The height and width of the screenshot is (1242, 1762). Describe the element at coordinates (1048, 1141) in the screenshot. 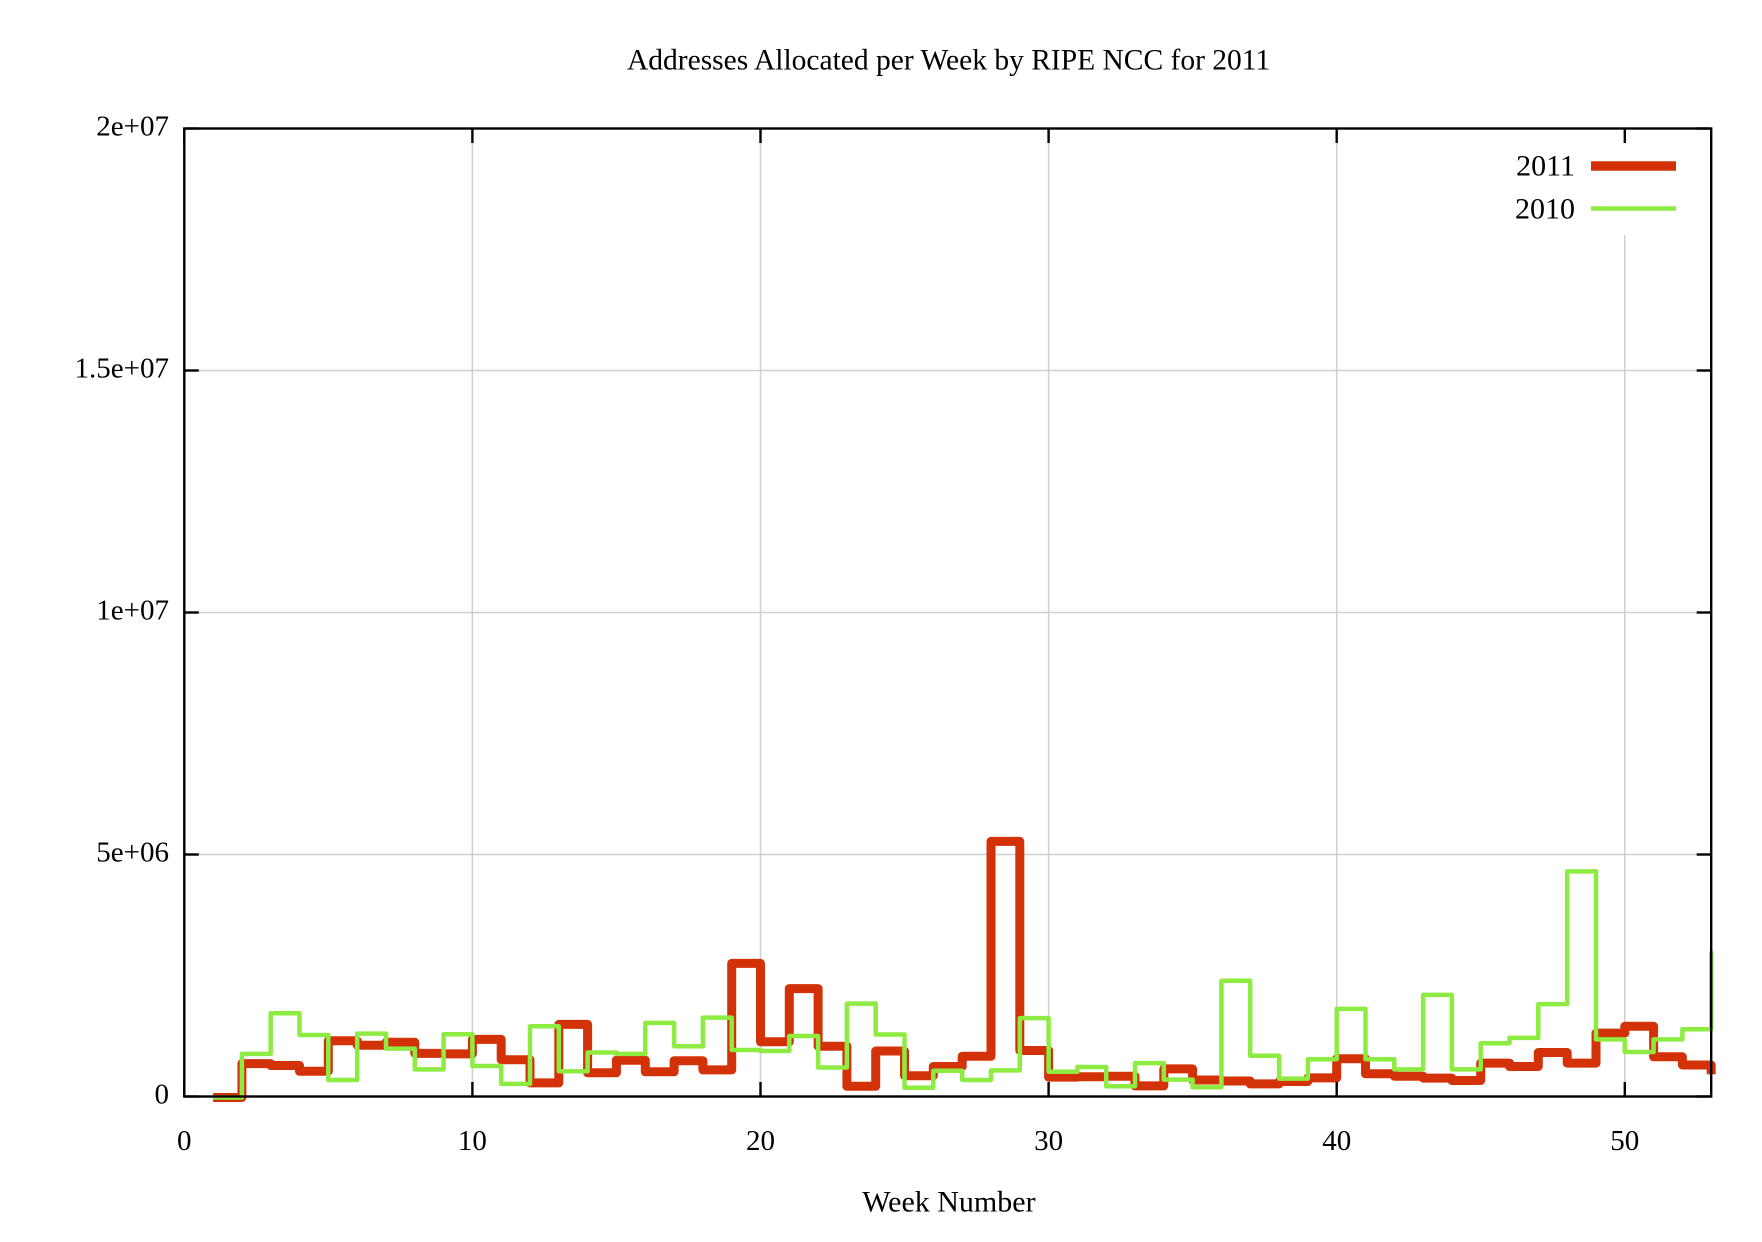

I see `svg-text: 30` at that location.